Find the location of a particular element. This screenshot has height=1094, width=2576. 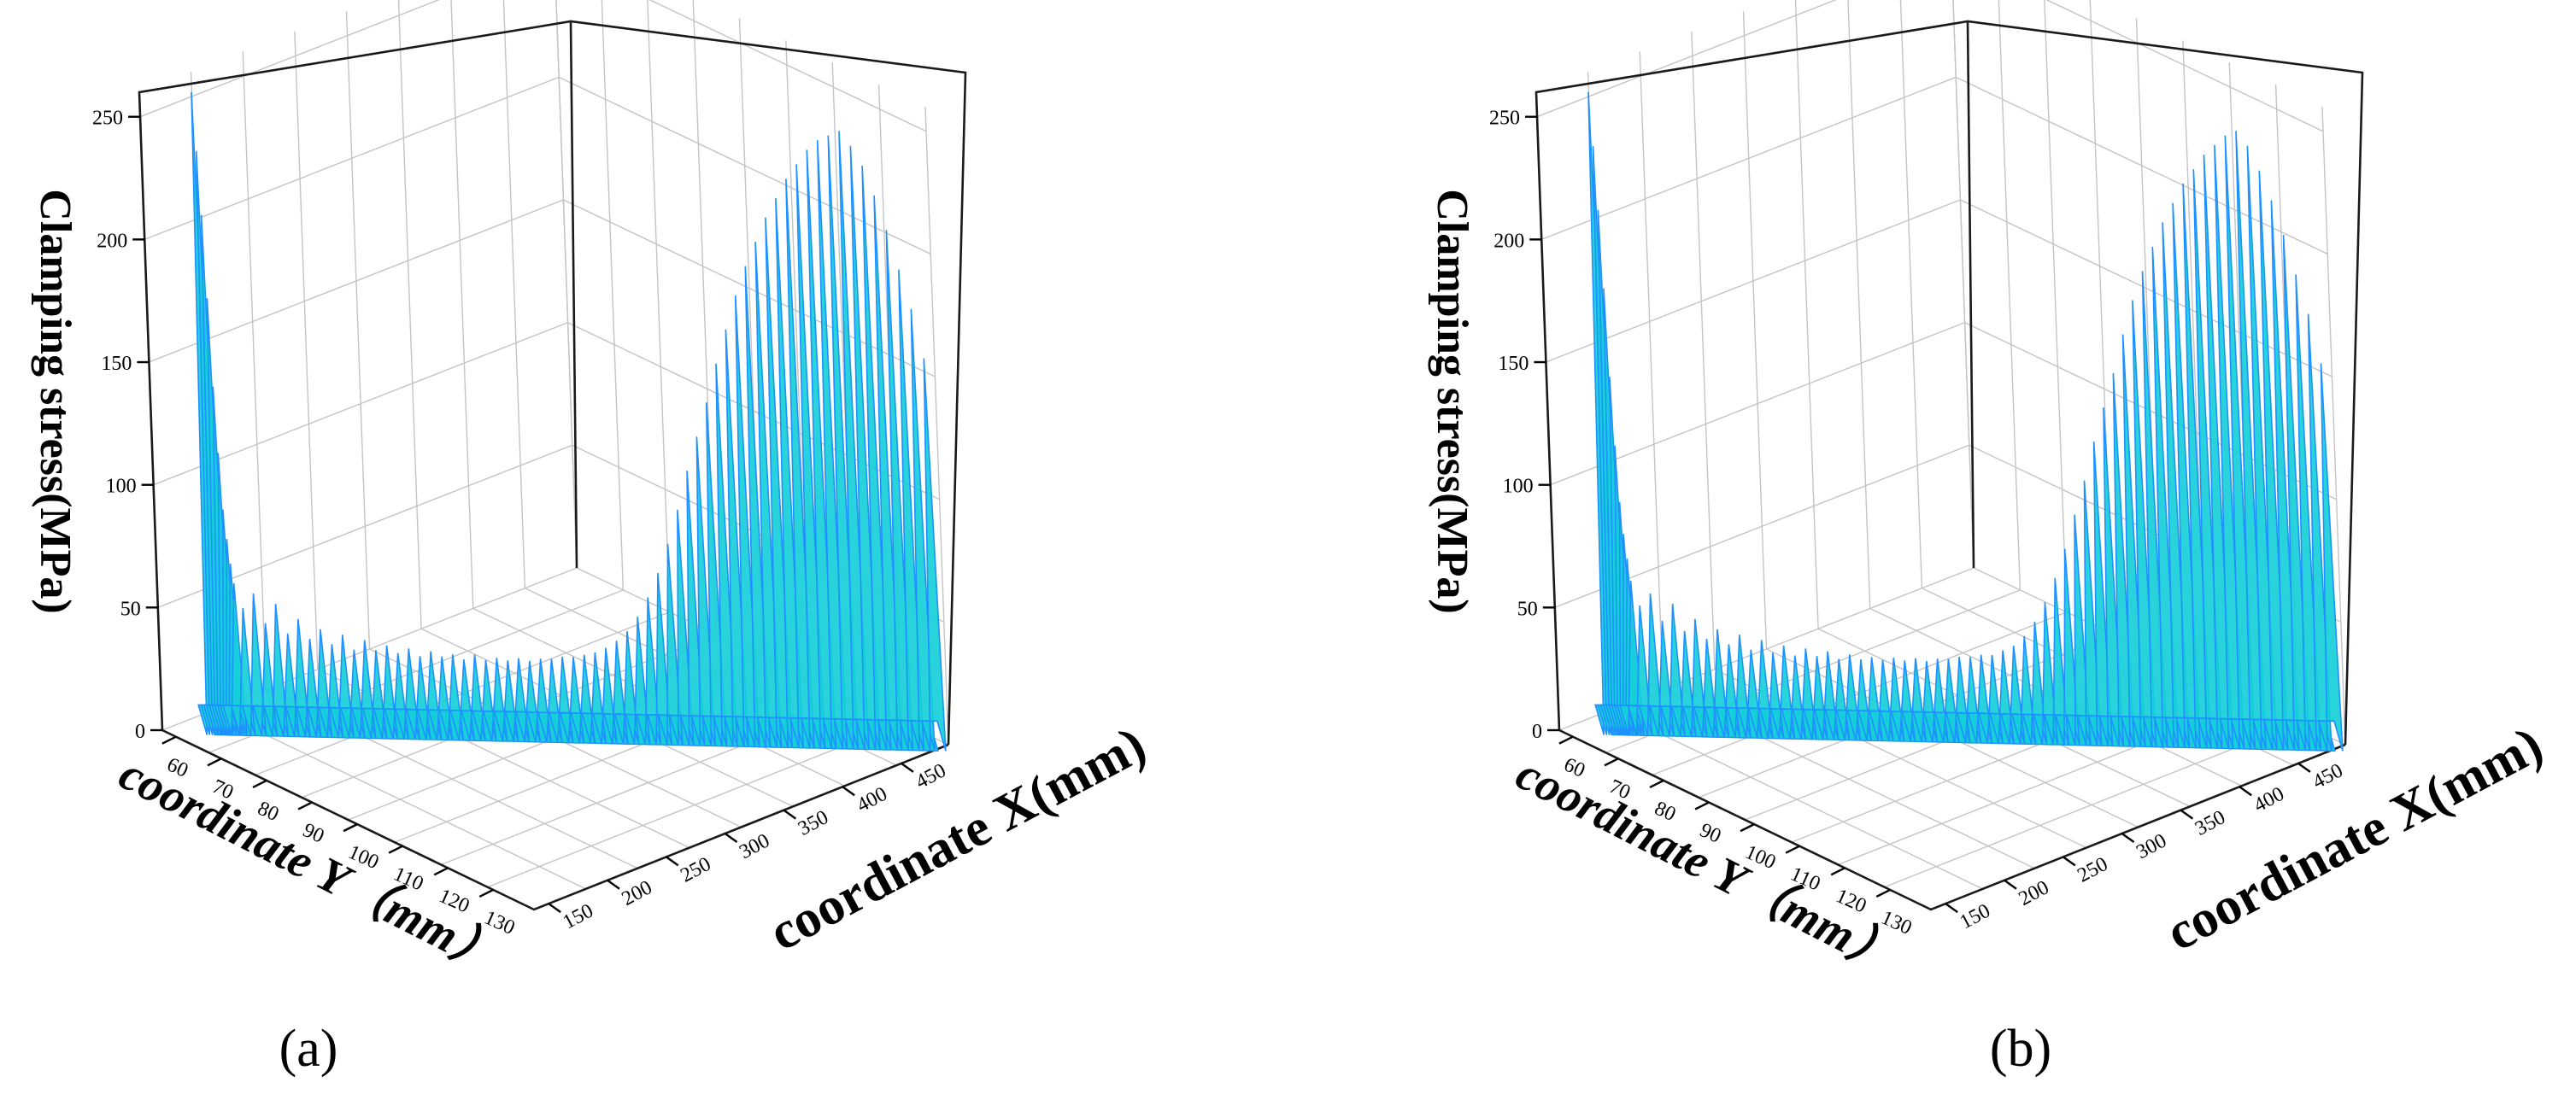

surface-ridge is located at coordinates (933, 555).